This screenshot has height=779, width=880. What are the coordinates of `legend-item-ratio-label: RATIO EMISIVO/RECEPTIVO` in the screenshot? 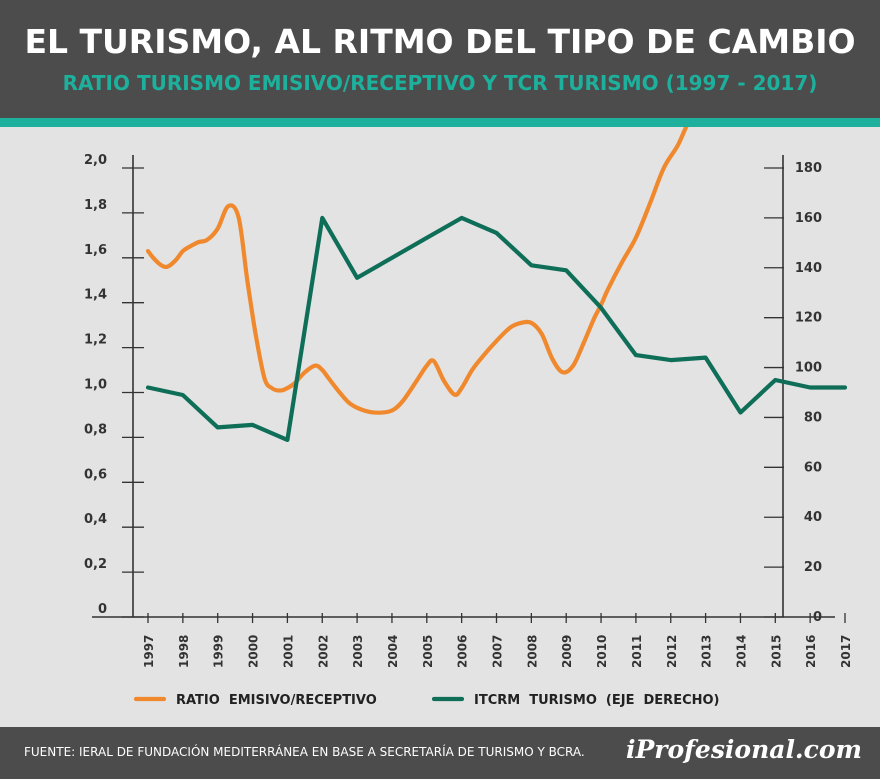 It's located at (276, 700).